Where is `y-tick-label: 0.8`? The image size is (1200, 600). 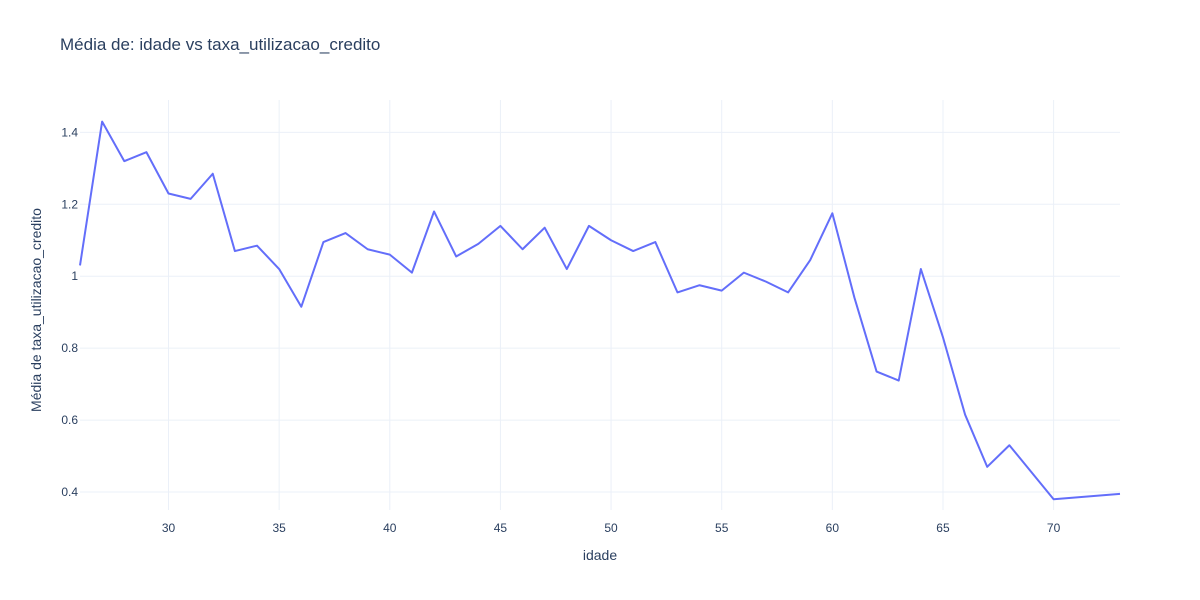 y-tick-label: 0.8 is located at coordinates (69, 348).